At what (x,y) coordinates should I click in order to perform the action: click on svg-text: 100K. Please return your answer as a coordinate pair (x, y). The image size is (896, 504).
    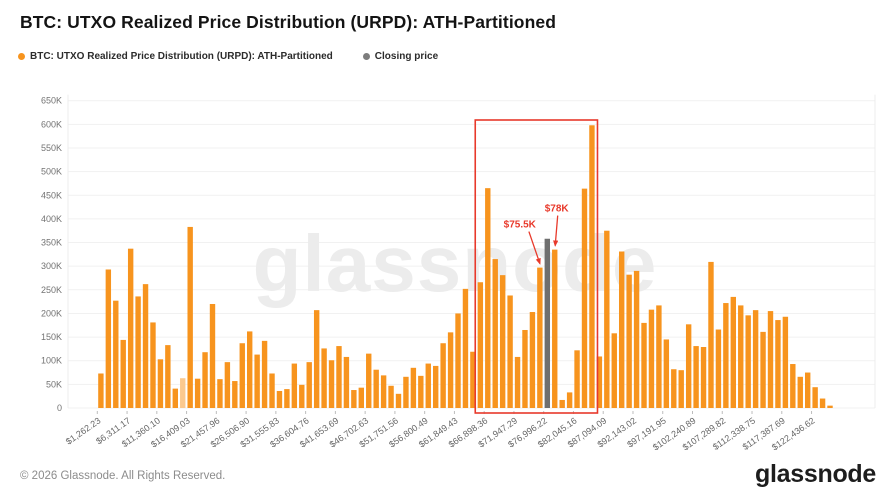
    Looking at the image, I should click on (51, 361).